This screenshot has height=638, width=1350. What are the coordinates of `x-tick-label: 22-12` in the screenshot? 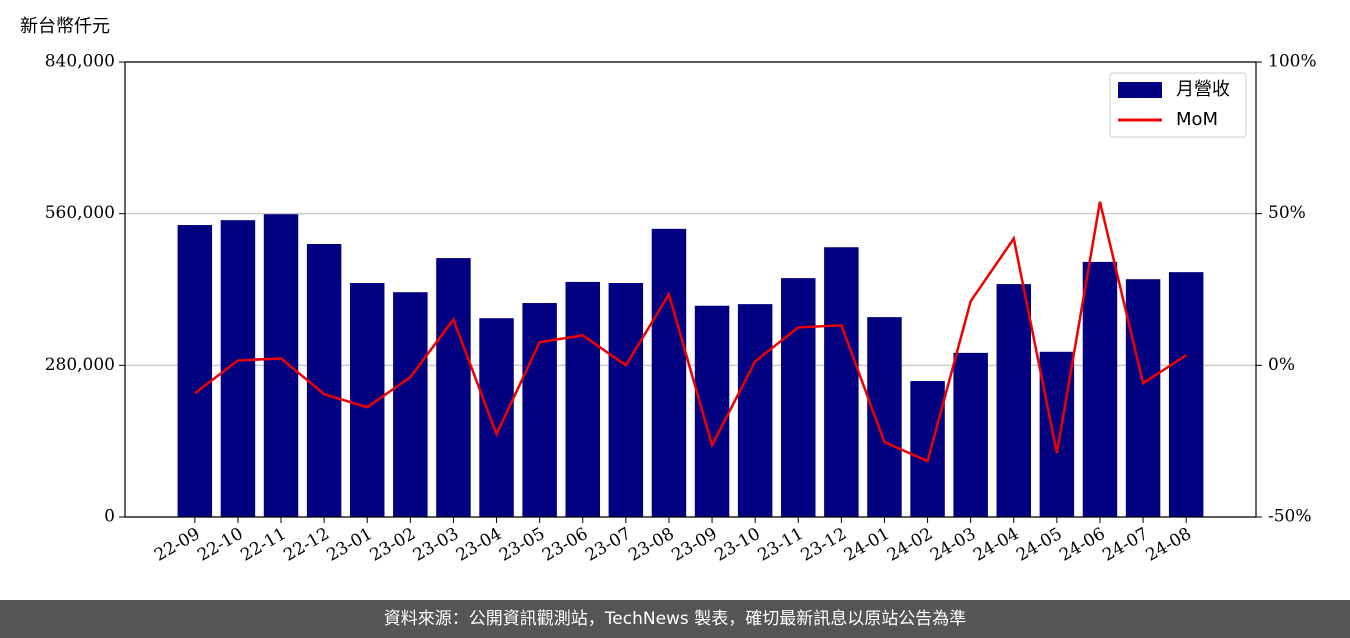 It's located at (306, 545).